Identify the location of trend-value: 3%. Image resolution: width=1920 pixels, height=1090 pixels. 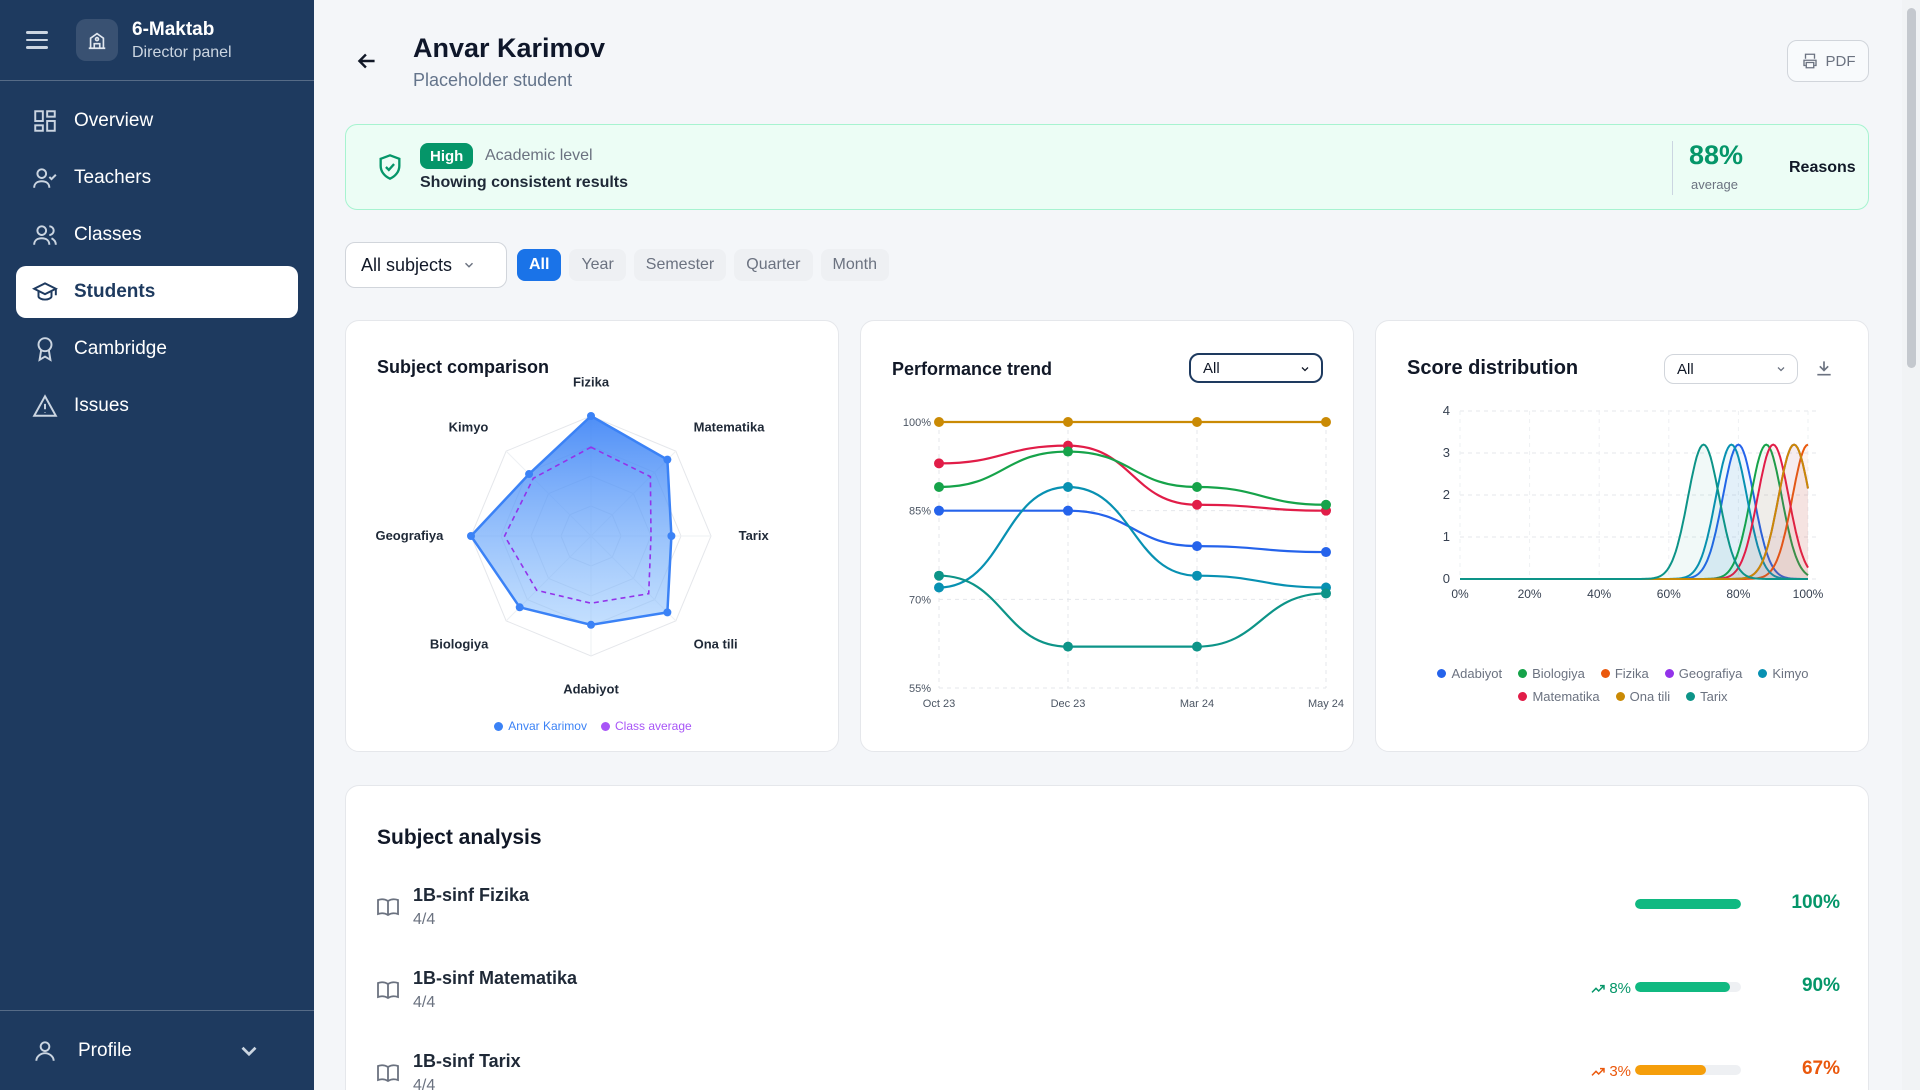
(1620, 1071).